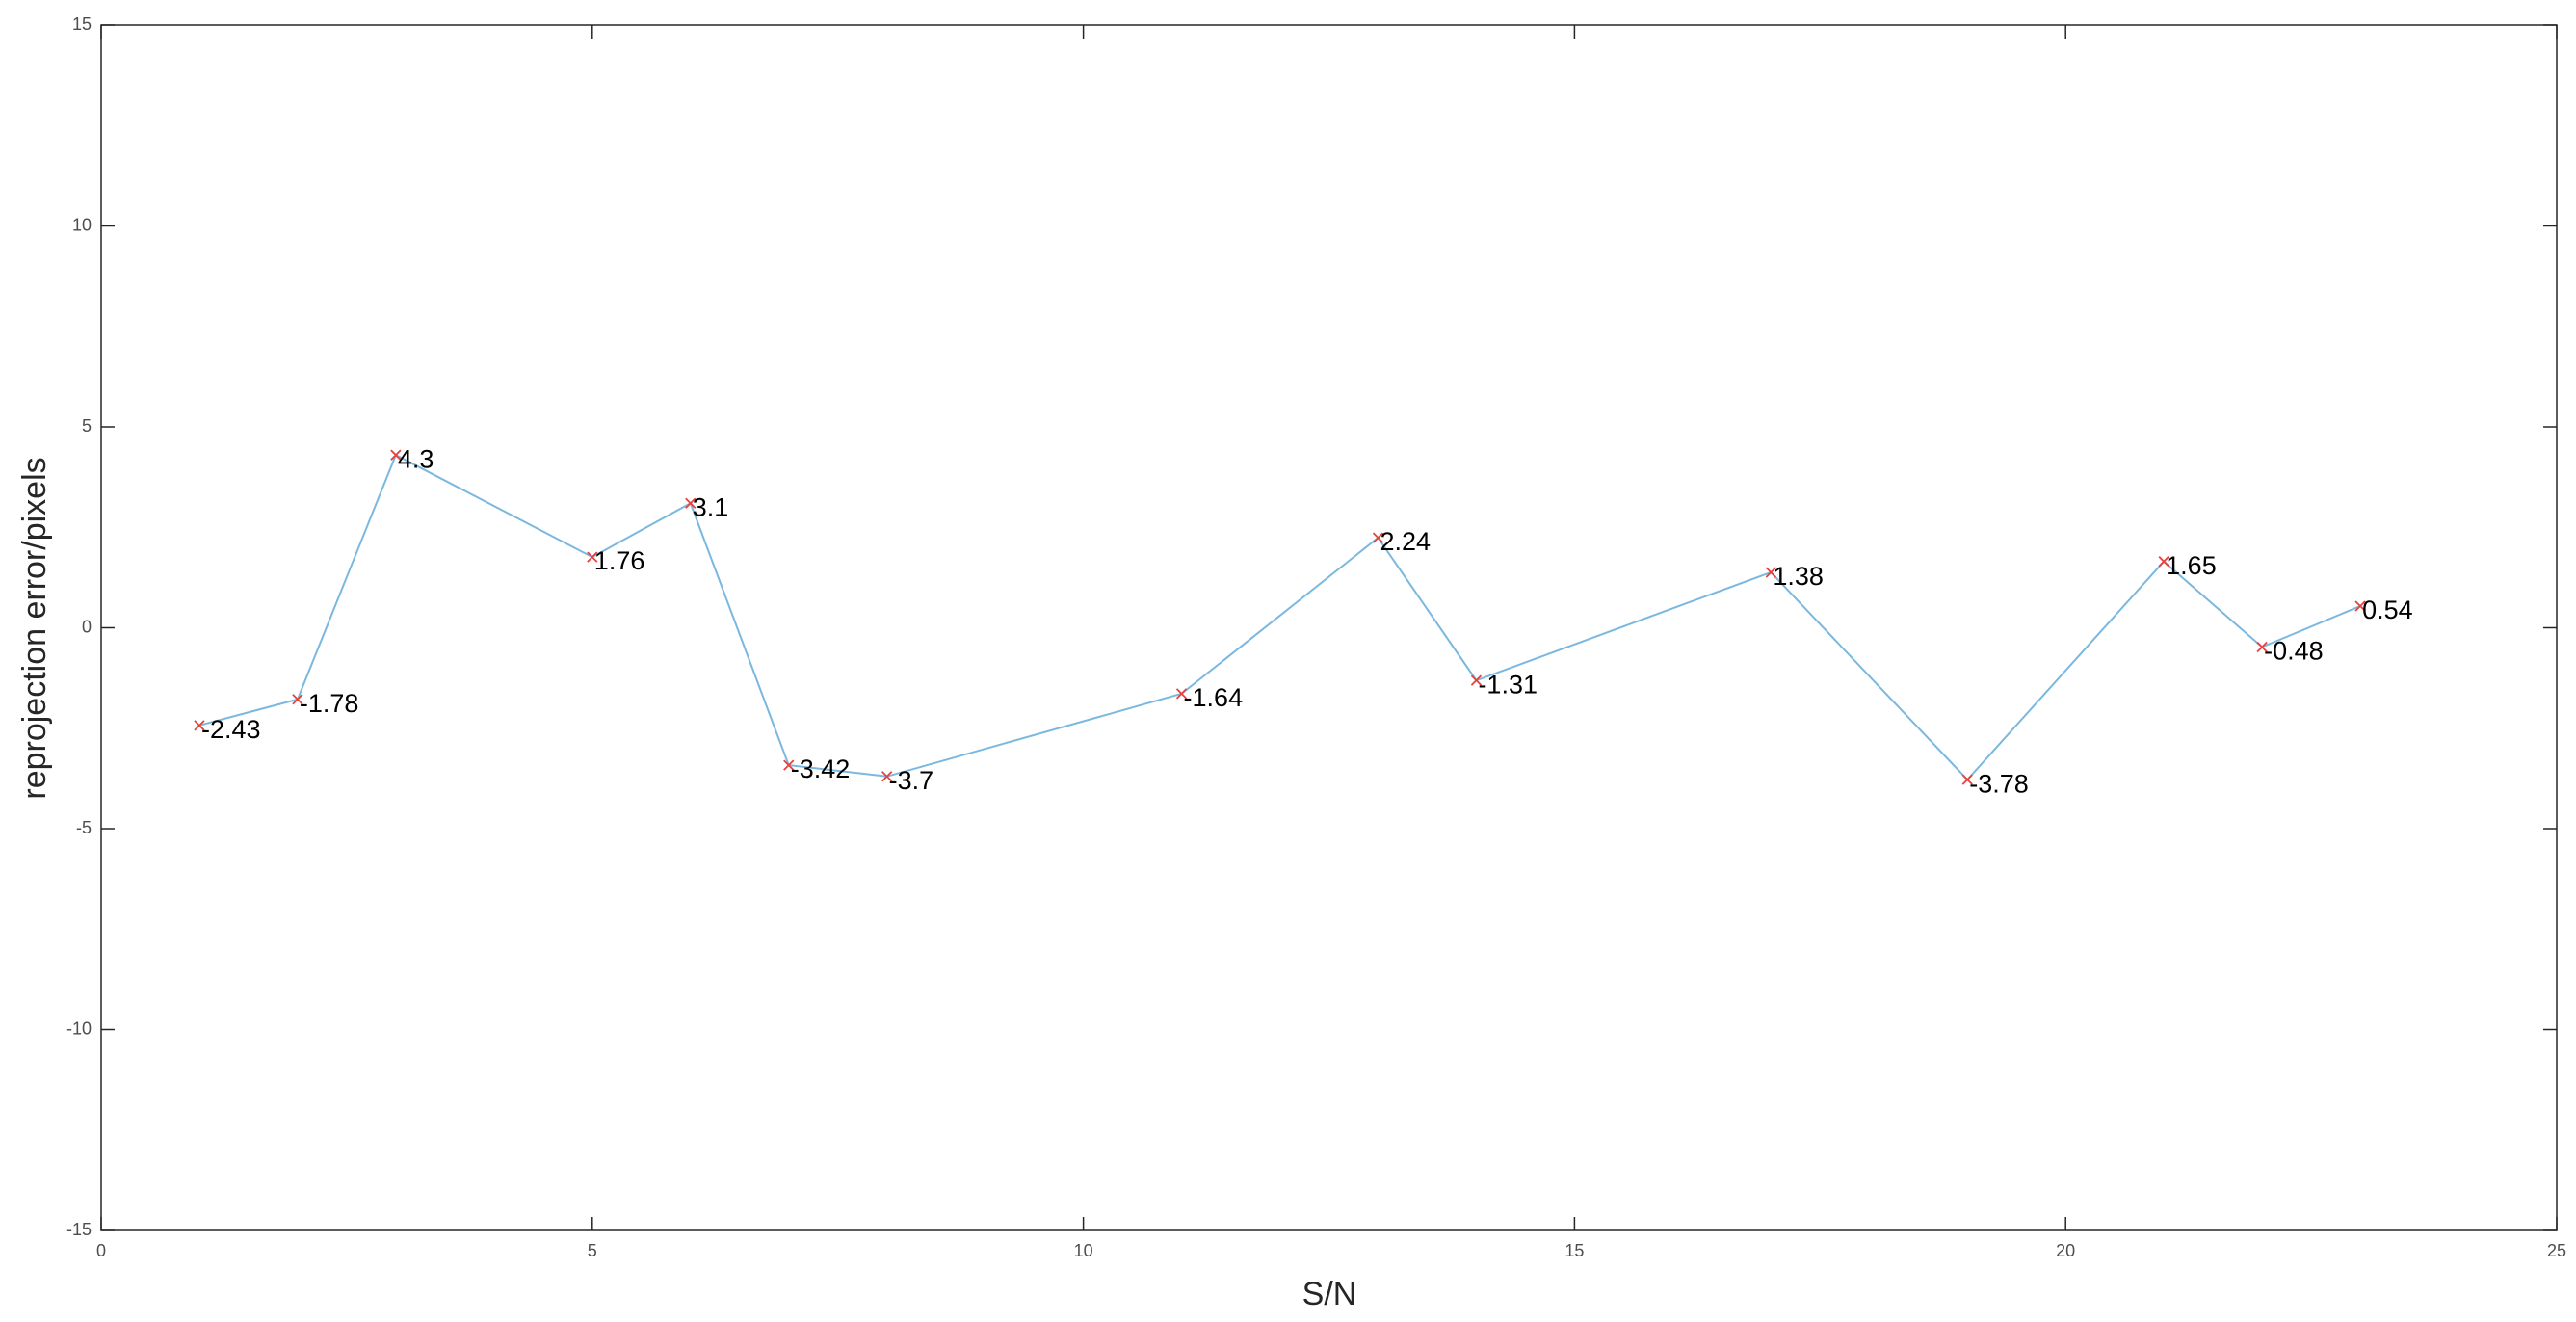  What do you see at coordinates (711, 506) in the screenshot?
I see `data-label: 3.1` at bounding box center [711, 506].